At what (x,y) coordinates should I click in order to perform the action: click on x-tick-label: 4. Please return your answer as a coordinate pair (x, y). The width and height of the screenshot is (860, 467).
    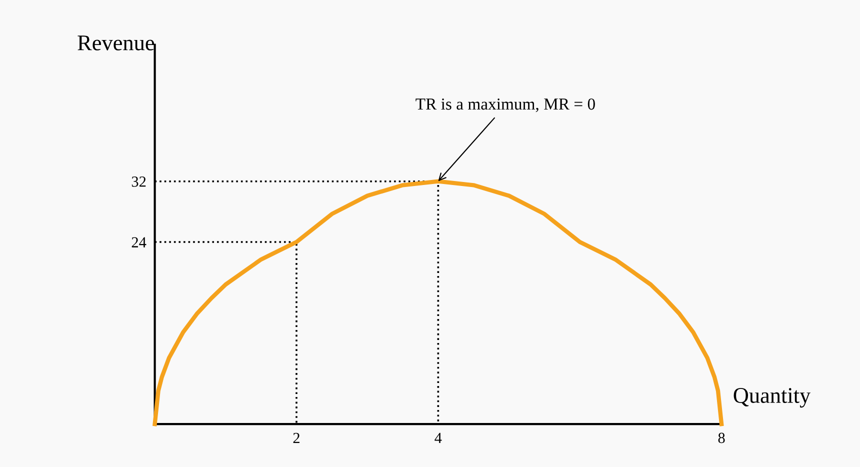
    Looking at the image, I should click on (438, 437).